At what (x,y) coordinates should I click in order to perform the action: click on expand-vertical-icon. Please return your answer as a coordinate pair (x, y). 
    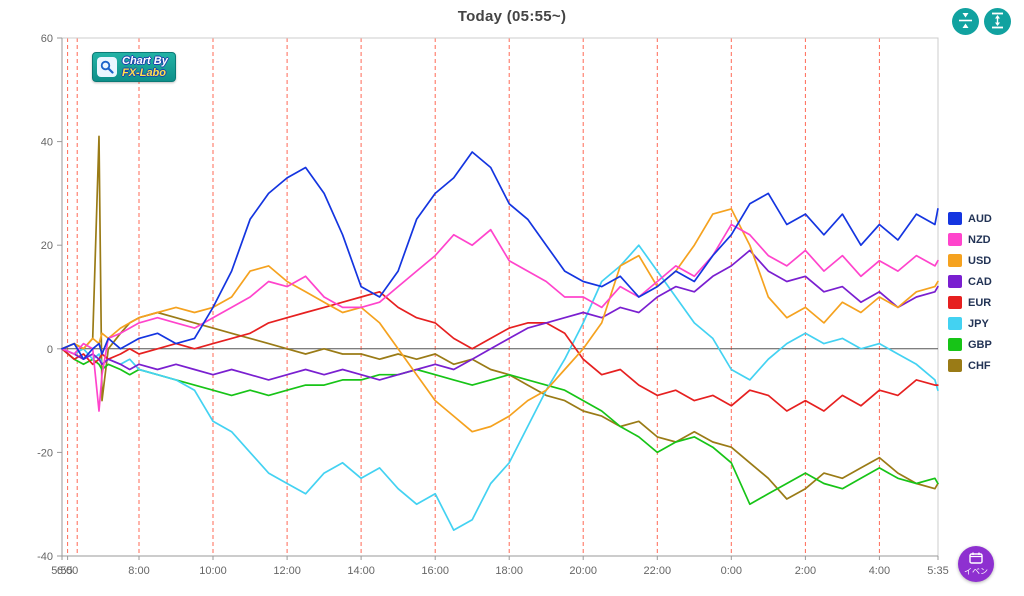
    Looking at the image, I should click on (997, 22).